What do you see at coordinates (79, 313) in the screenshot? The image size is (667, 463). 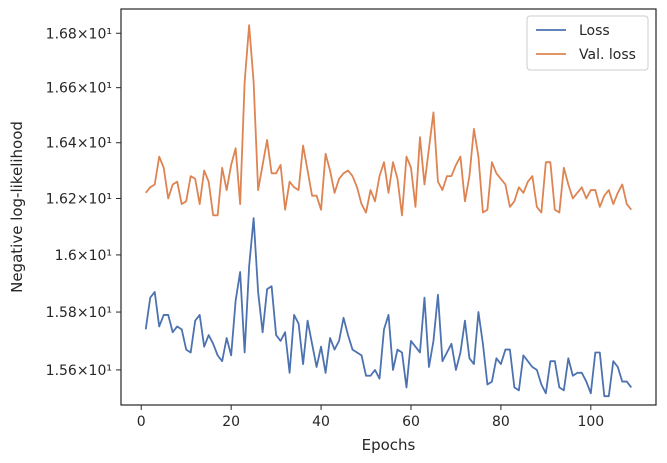 I see `y-tick-label: 1.58×10¹` at bounding box center [79, 313].